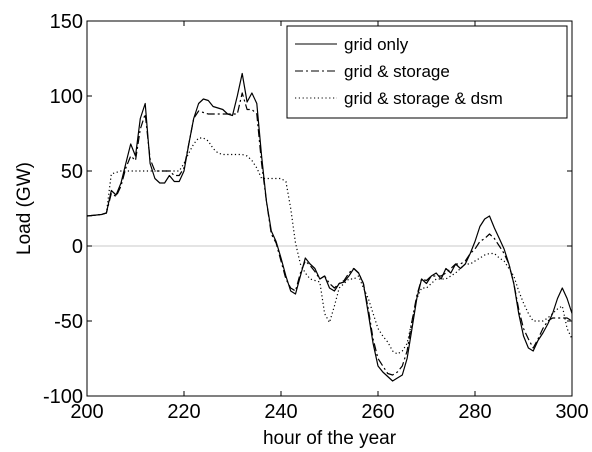  Describe the element at coordinates (66, 97) in the screenshot. I see `y-tick-label: 100` at that location.